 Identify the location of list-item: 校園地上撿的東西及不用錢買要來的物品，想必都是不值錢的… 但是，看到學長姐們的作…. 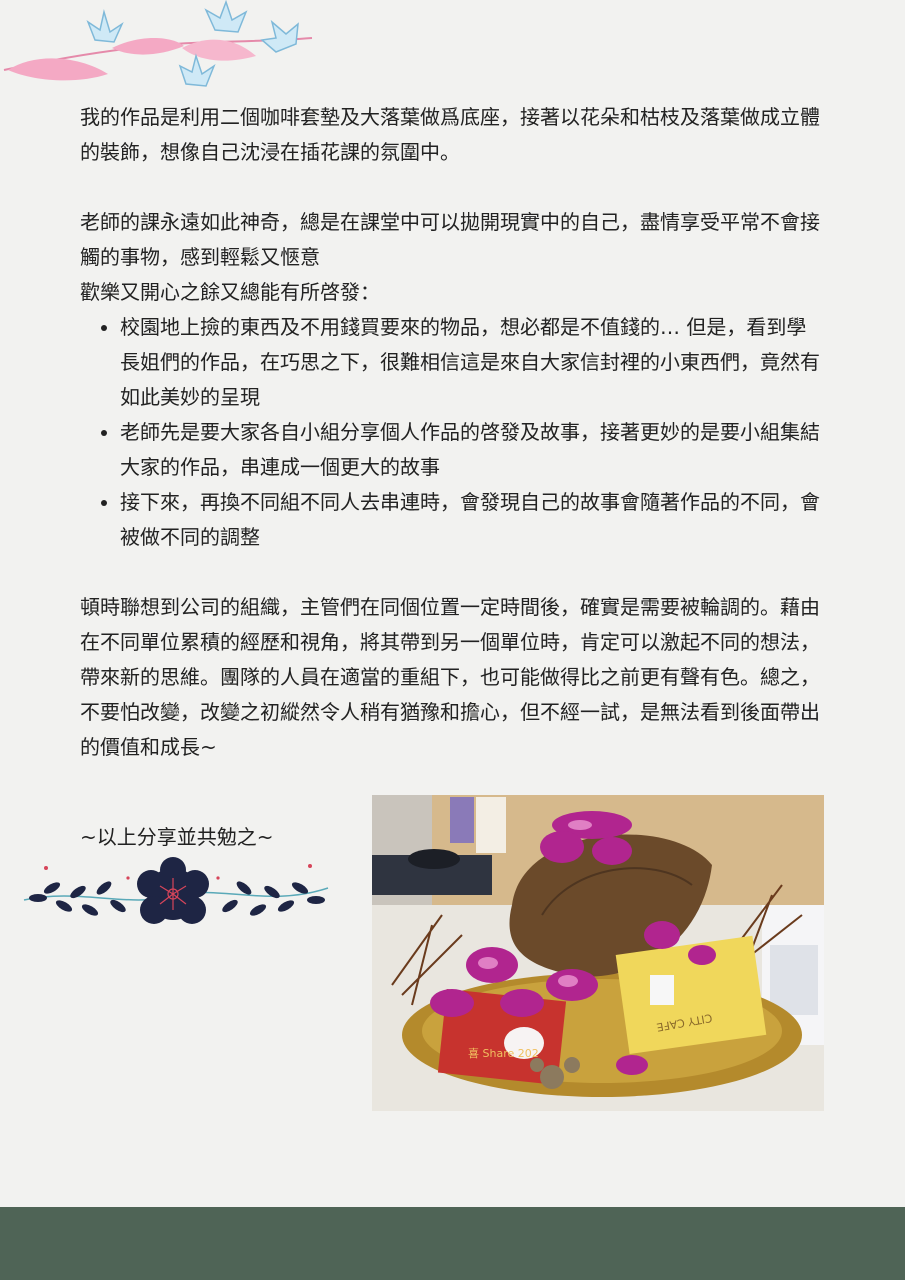
(472, 362).